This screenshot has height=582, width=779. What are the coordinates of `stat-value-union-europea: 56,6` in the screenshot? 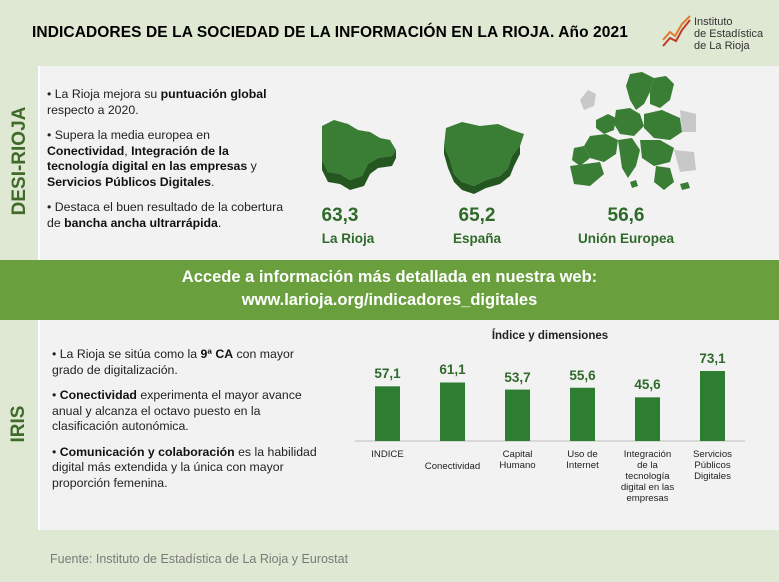 It's located at (626, 215).